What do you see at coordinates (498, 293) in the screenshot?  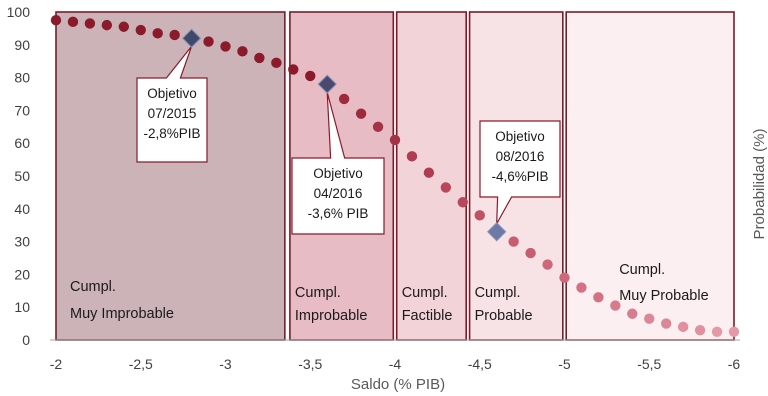 I see `zone-label-4-line-1: Cumpl.` at bounding box center [498, 293].